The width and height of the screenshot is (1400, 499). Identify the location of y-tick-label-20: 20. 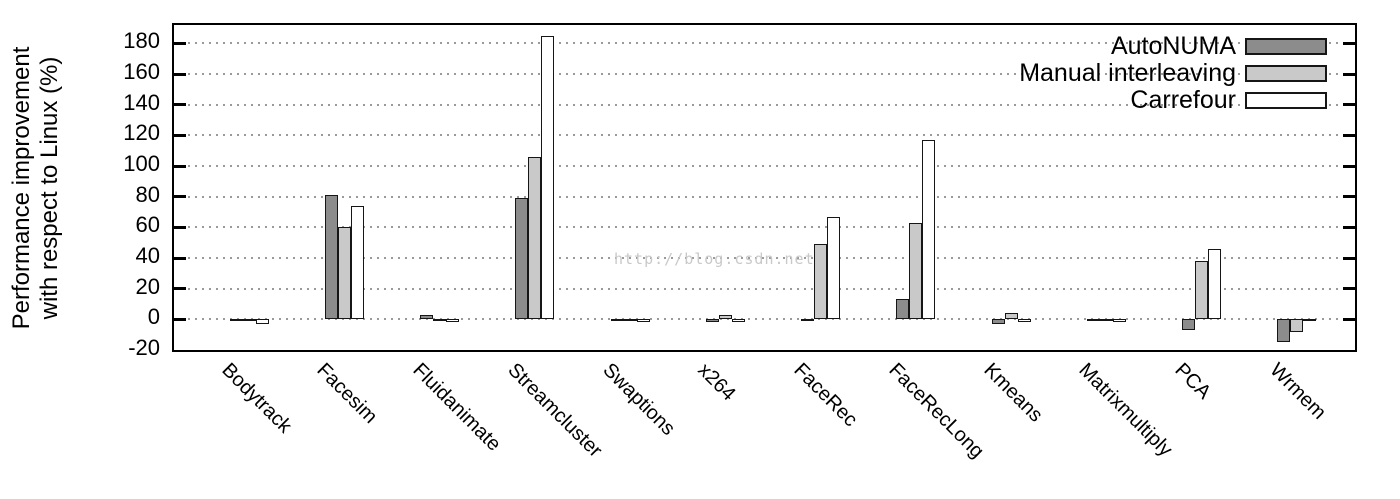
(147, 286).